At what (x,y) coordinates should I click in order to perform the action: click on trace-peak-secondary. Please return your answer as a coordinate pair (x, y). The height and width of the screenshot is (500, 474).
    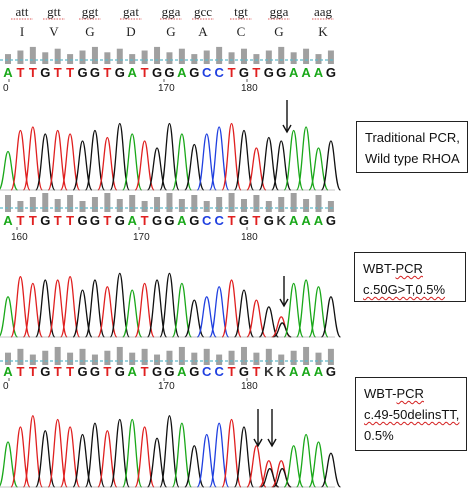
    Looking at the image, I should click on (282, 477).